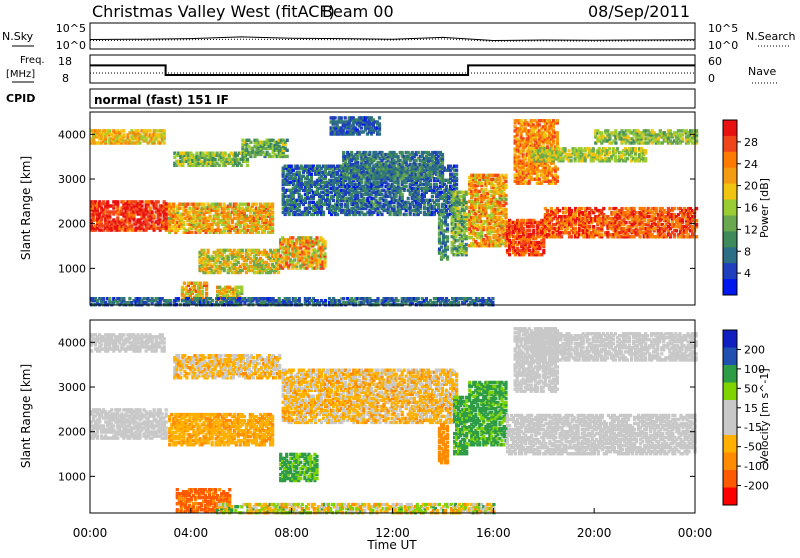  I want to click on freq-tick-bottom: 8, so click(65, 78).